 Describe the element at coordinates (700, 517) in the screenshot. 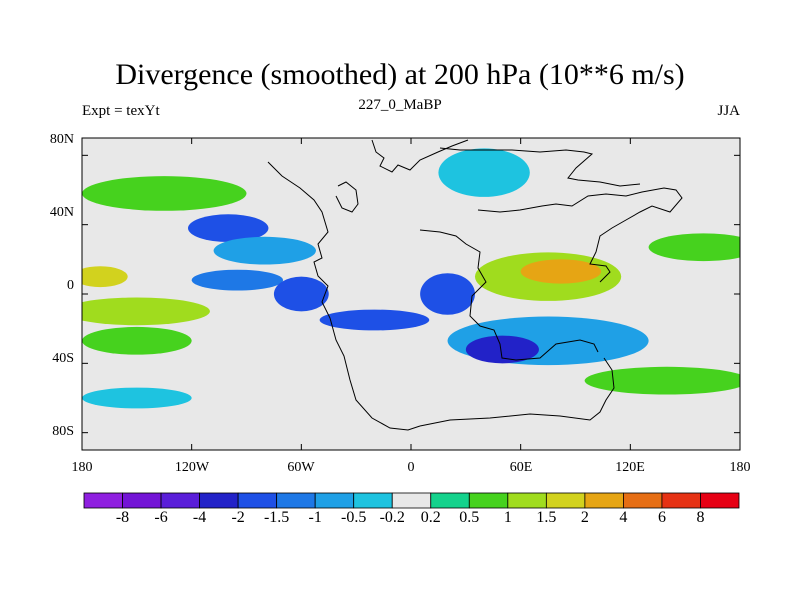

I see `colorbar-label: 8` at that location.